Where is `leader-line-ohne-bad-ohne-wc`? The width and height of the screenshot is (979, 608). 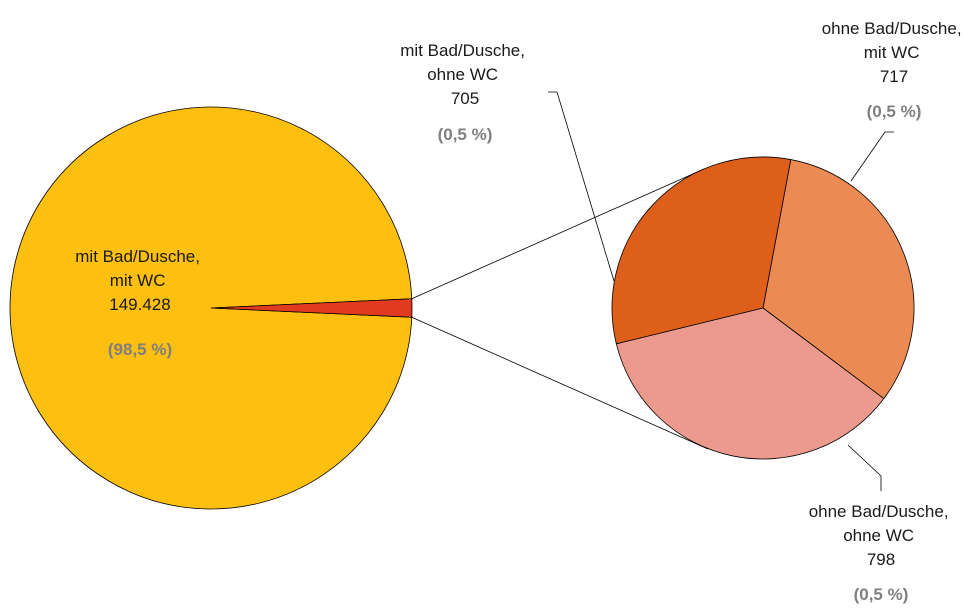 leader-line-ohne-bad-ohne-wc is located at coordinates (864, 467).